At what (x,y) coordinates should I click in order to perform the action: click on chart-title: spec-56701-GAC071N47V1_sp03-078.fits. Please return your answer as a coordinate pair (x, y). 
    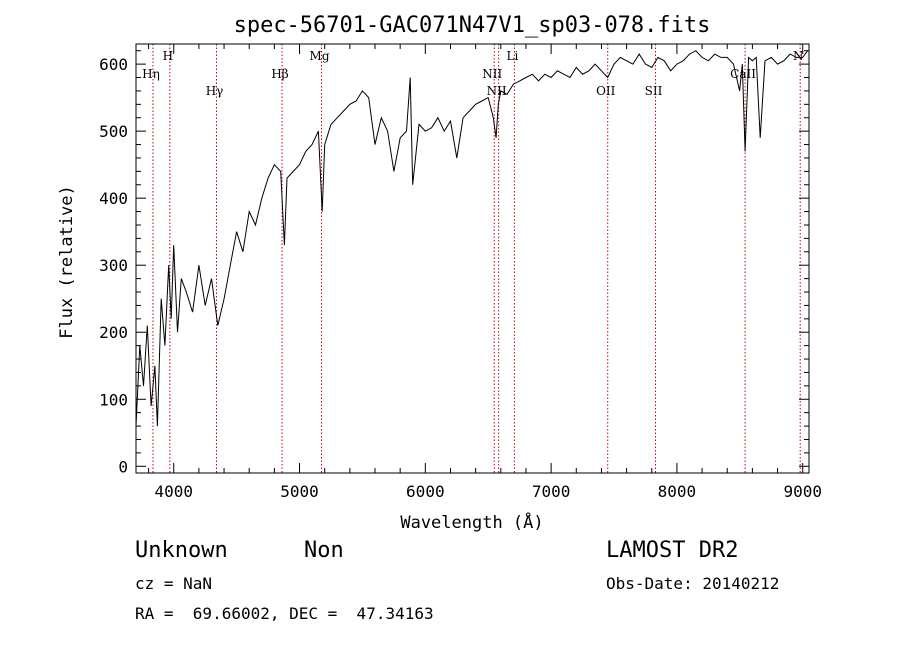
    Looking at the image, I should click on (472, 25).